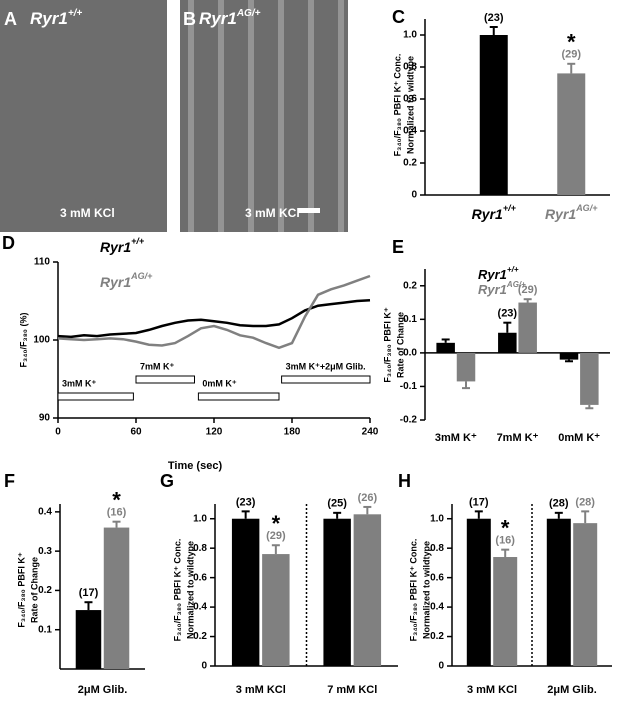 The height and width of the screenshot is (702, 617). What do you see at coordinates (370, 432) in the screenshot?
I see `x-tick-label: 240` at bounding box center [370, 432].